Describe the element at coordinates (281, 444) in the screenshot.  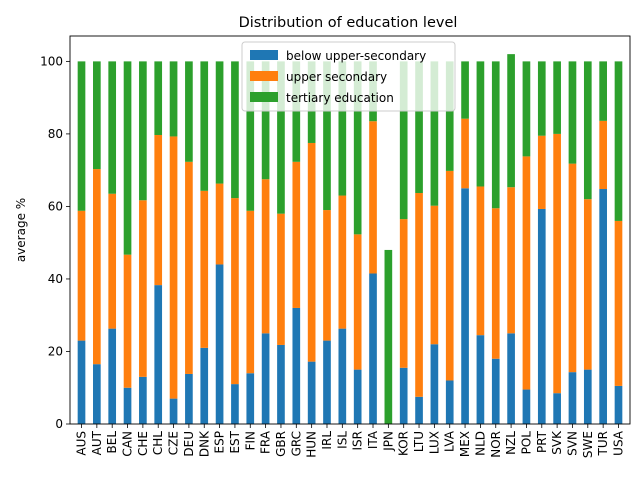
I see `x-tick-label-gbr: GBR` at that location.